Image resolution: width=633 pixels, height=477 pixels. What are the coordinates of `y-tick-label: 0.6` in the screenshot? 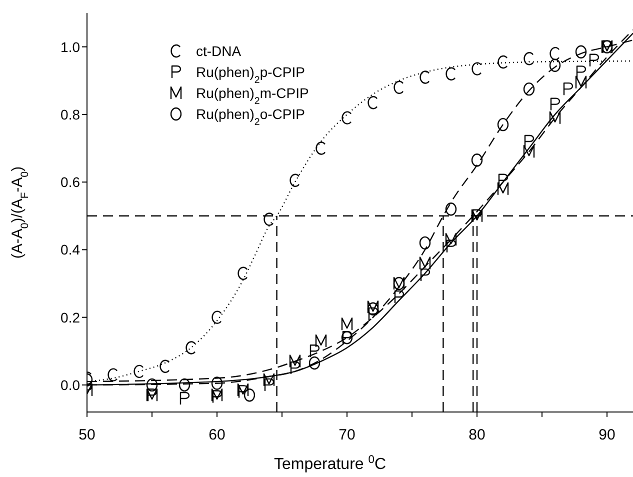 It's located at (70, 182).